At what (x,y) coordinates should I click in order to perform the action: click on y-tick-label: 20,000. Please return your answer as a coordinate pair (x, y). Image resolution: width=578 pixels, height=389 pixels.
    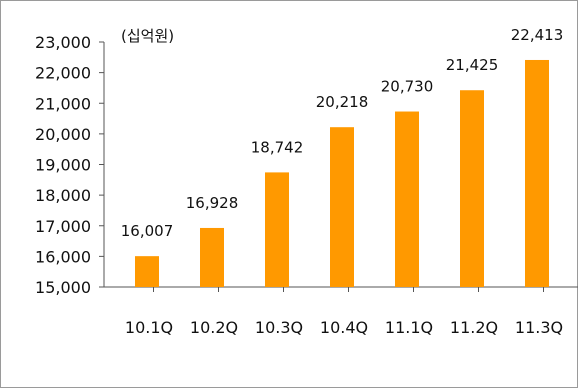
    Looking at the image, I should click on (63, 134).